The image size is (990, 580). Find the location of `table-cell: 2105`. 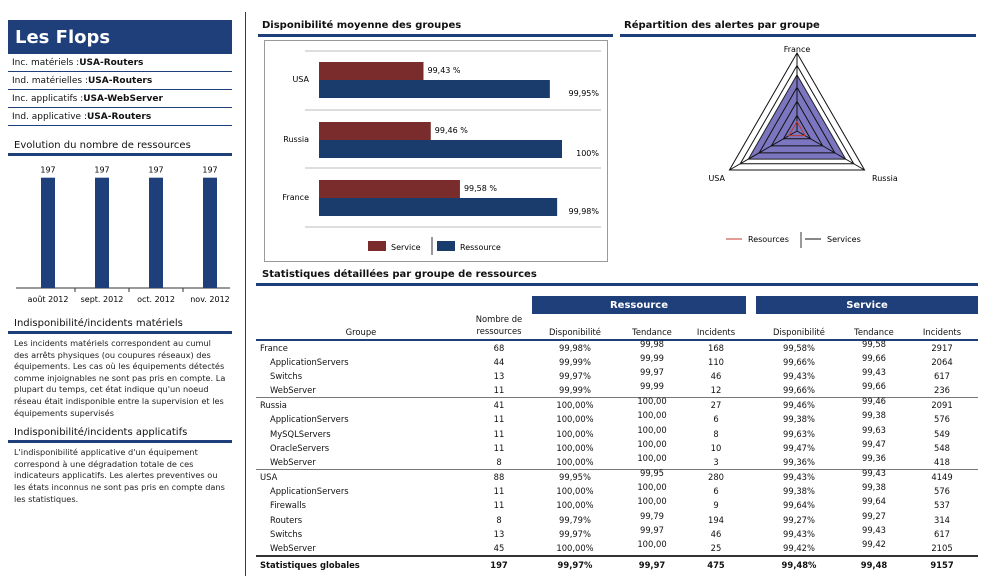

table-cell: 2105 is located at coordinates (942, 548).